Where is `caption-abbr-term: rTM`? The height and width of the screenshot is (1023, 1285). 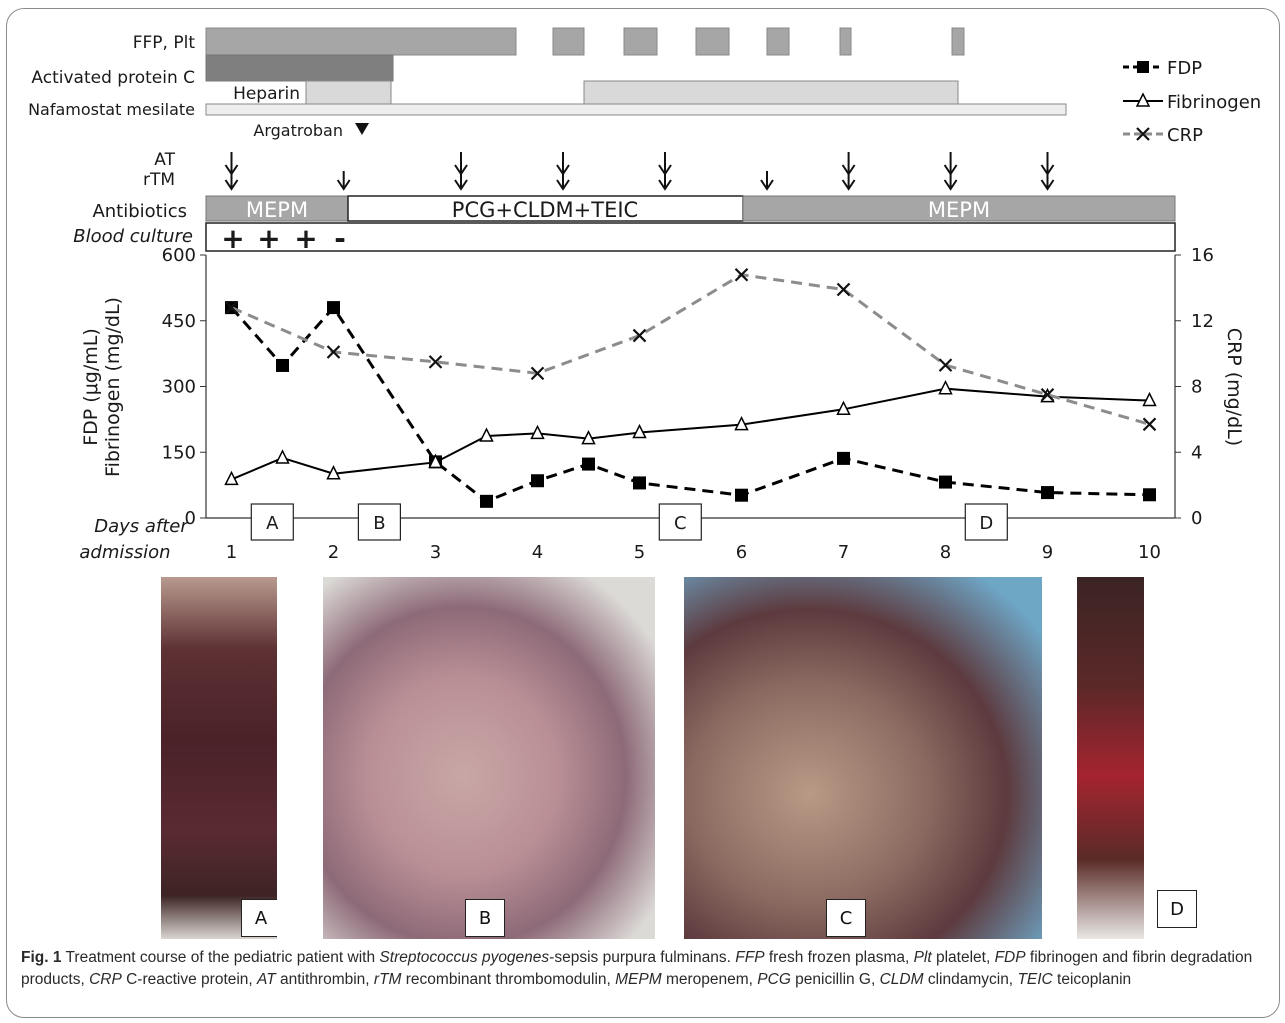
caption-abbr-term: rTM is located at coordinates (387, 979).